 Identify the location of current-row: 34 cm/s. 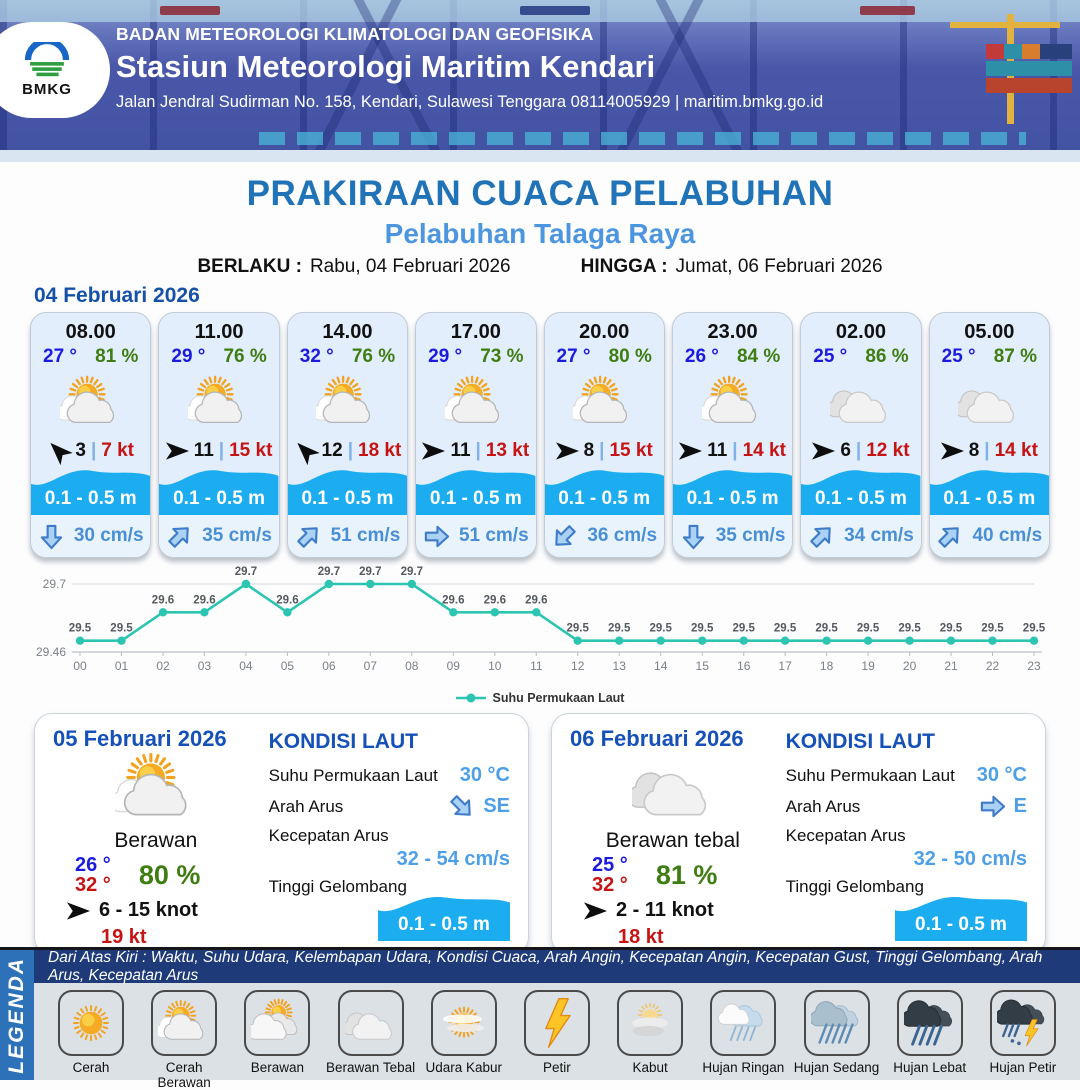
(861, 536).